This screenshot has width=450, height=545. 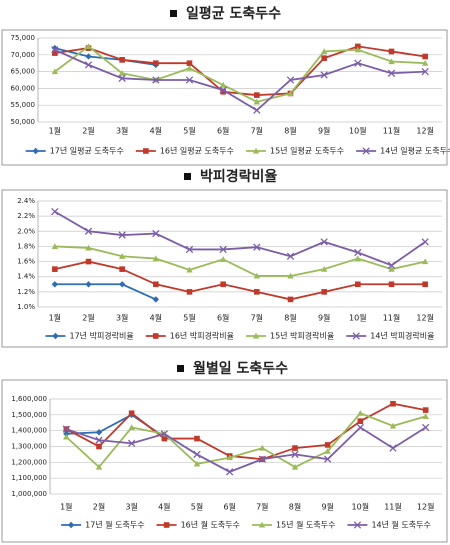 What do you see at coordinates (156, 318) in the screenshot?
I see `x-tick-label: 4월` at bounding box center [156, 318].